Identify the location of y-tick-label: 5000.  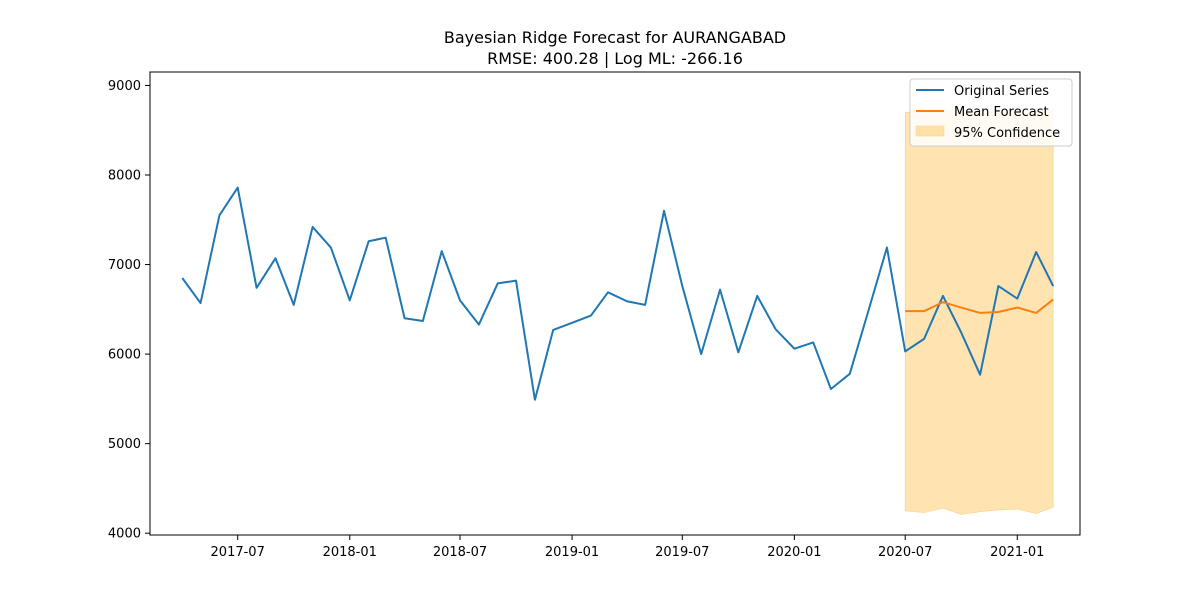
(124, 444).